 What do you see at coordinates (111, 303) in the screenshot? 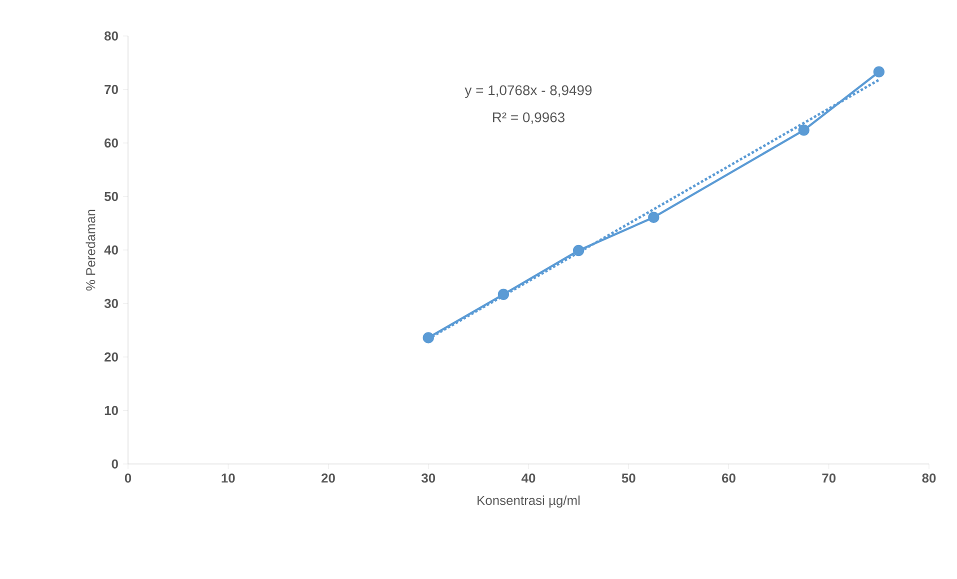
I see `y-tick-label: 30` at bounding box center [111, 303].